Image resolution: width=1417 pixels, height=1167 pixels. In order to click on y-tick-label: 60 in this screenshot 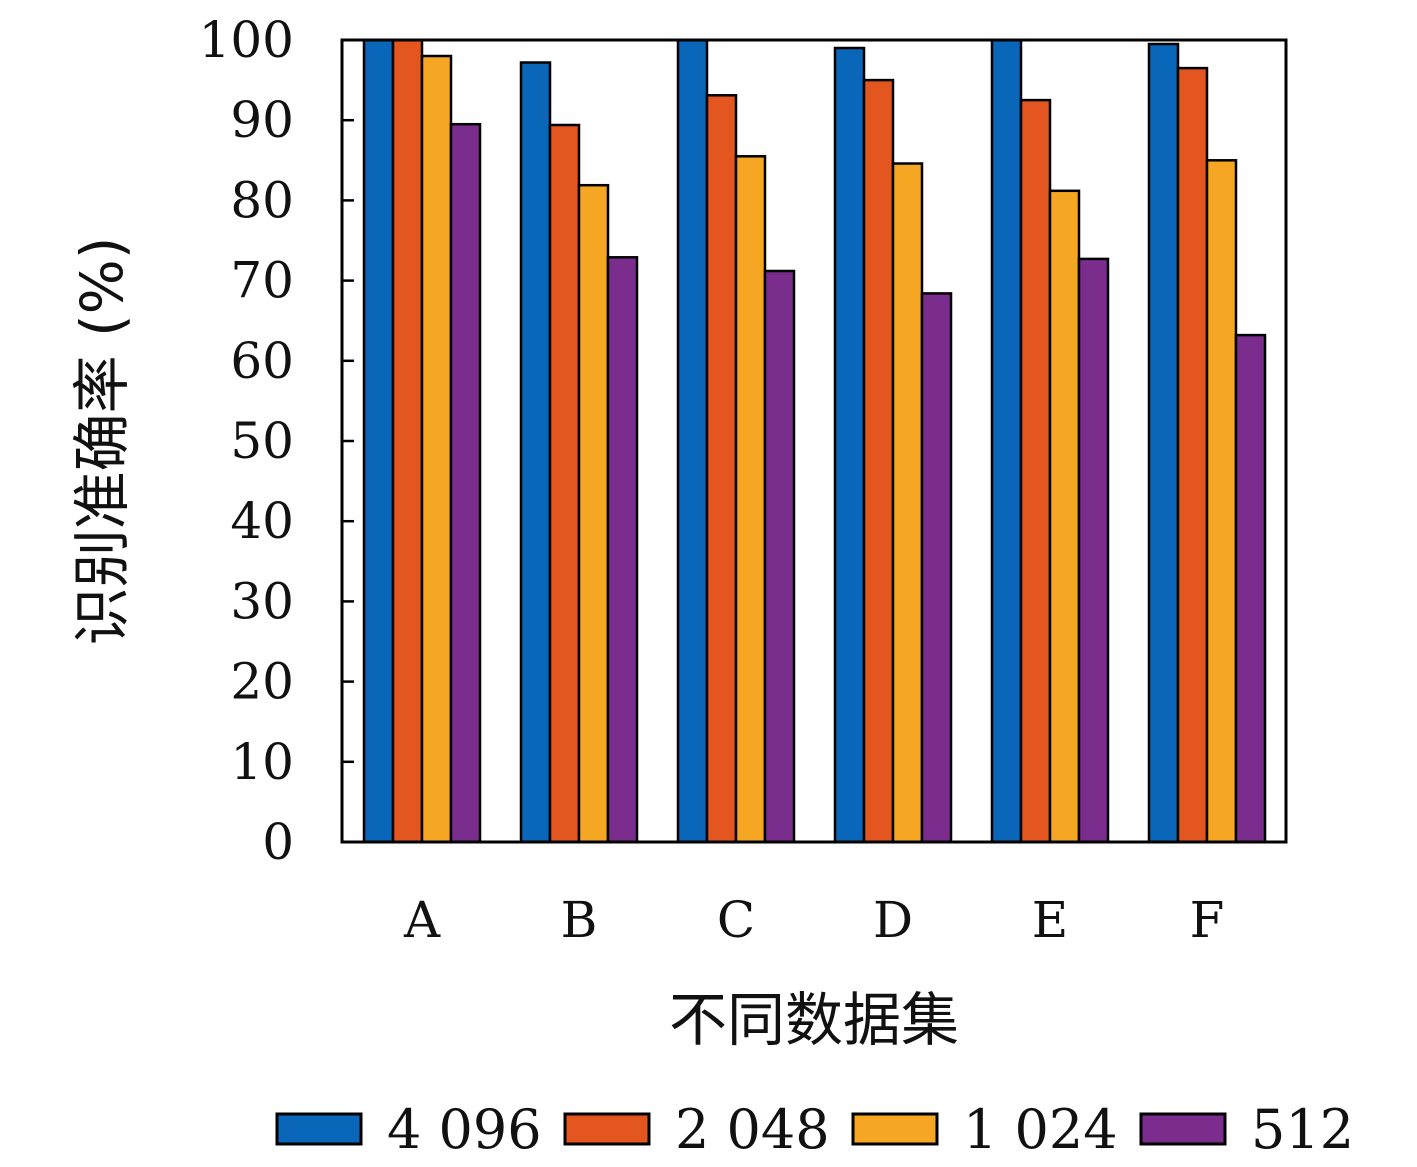, I will do `click(262, 361)`.